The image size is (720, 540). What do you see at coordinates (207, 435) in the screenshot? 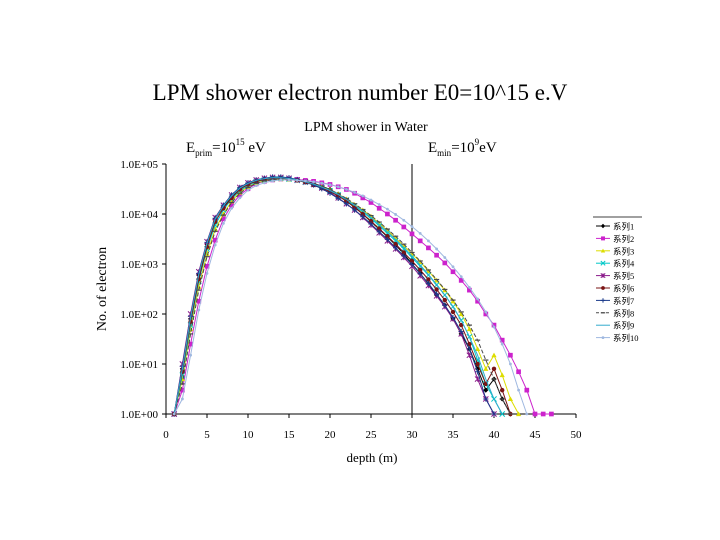
I see `x-tick-label: 5` at bounding box center [207, 435].